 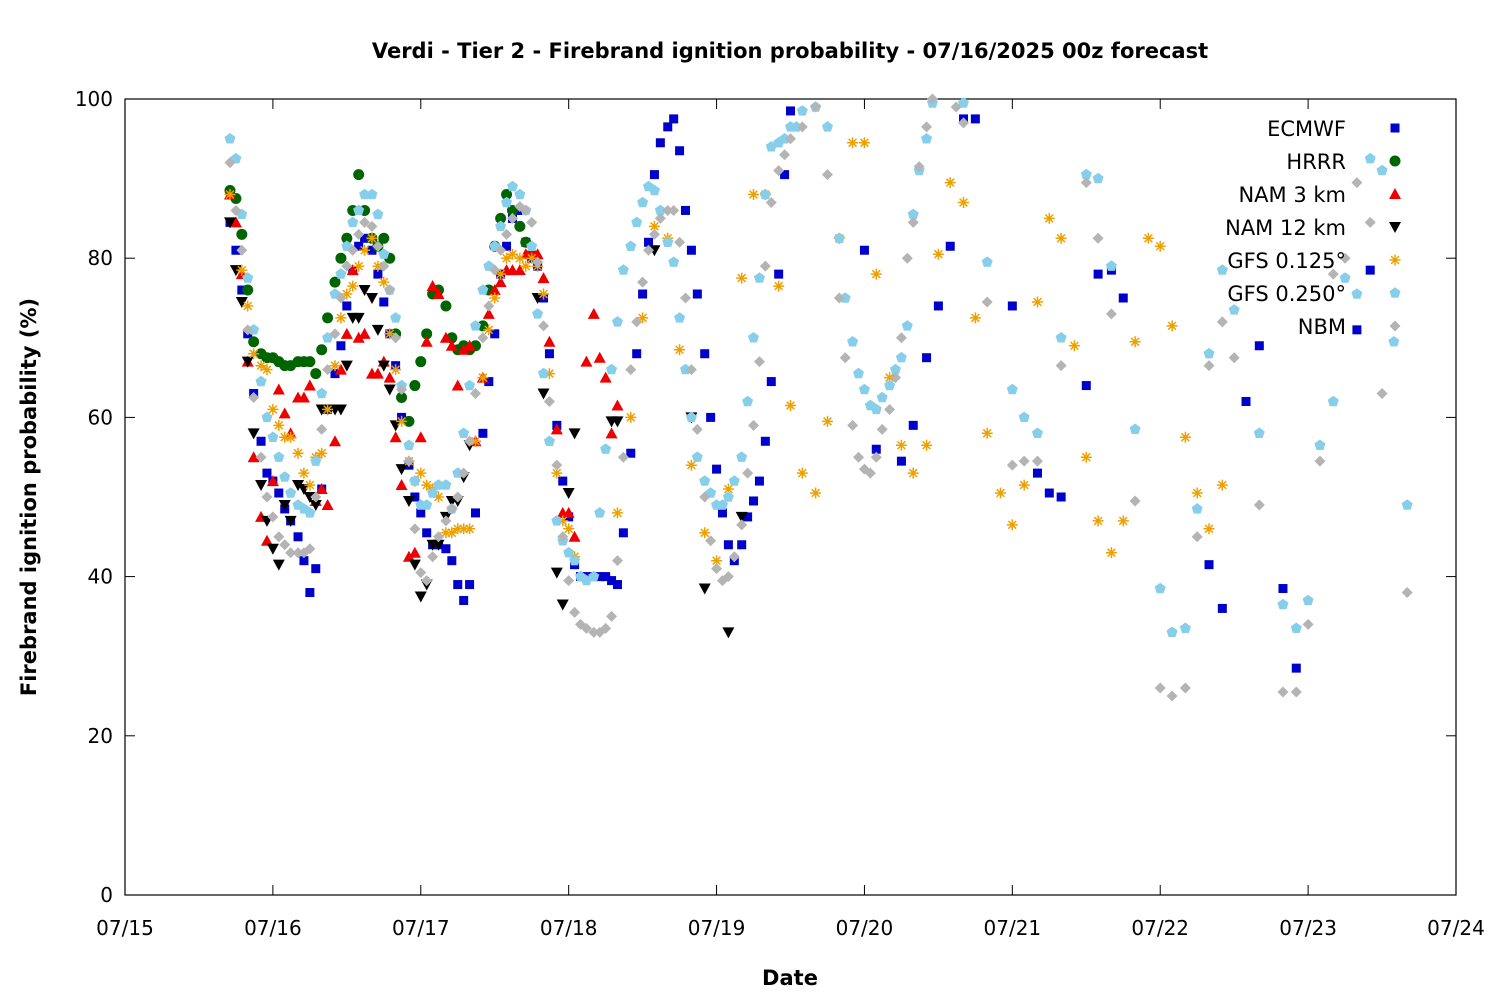 I want to click on legend-label-nbm: NBM, so click(x=1322, y=327).